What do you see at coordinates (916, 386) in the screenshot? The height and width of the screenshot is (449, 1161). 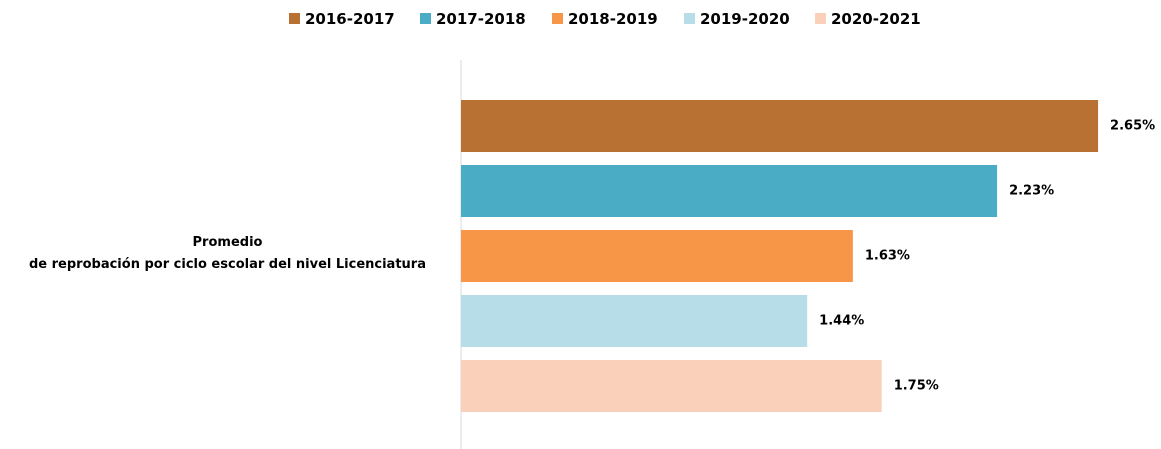 I see `data-label: 1.75%` at bounding box center [916, 386].